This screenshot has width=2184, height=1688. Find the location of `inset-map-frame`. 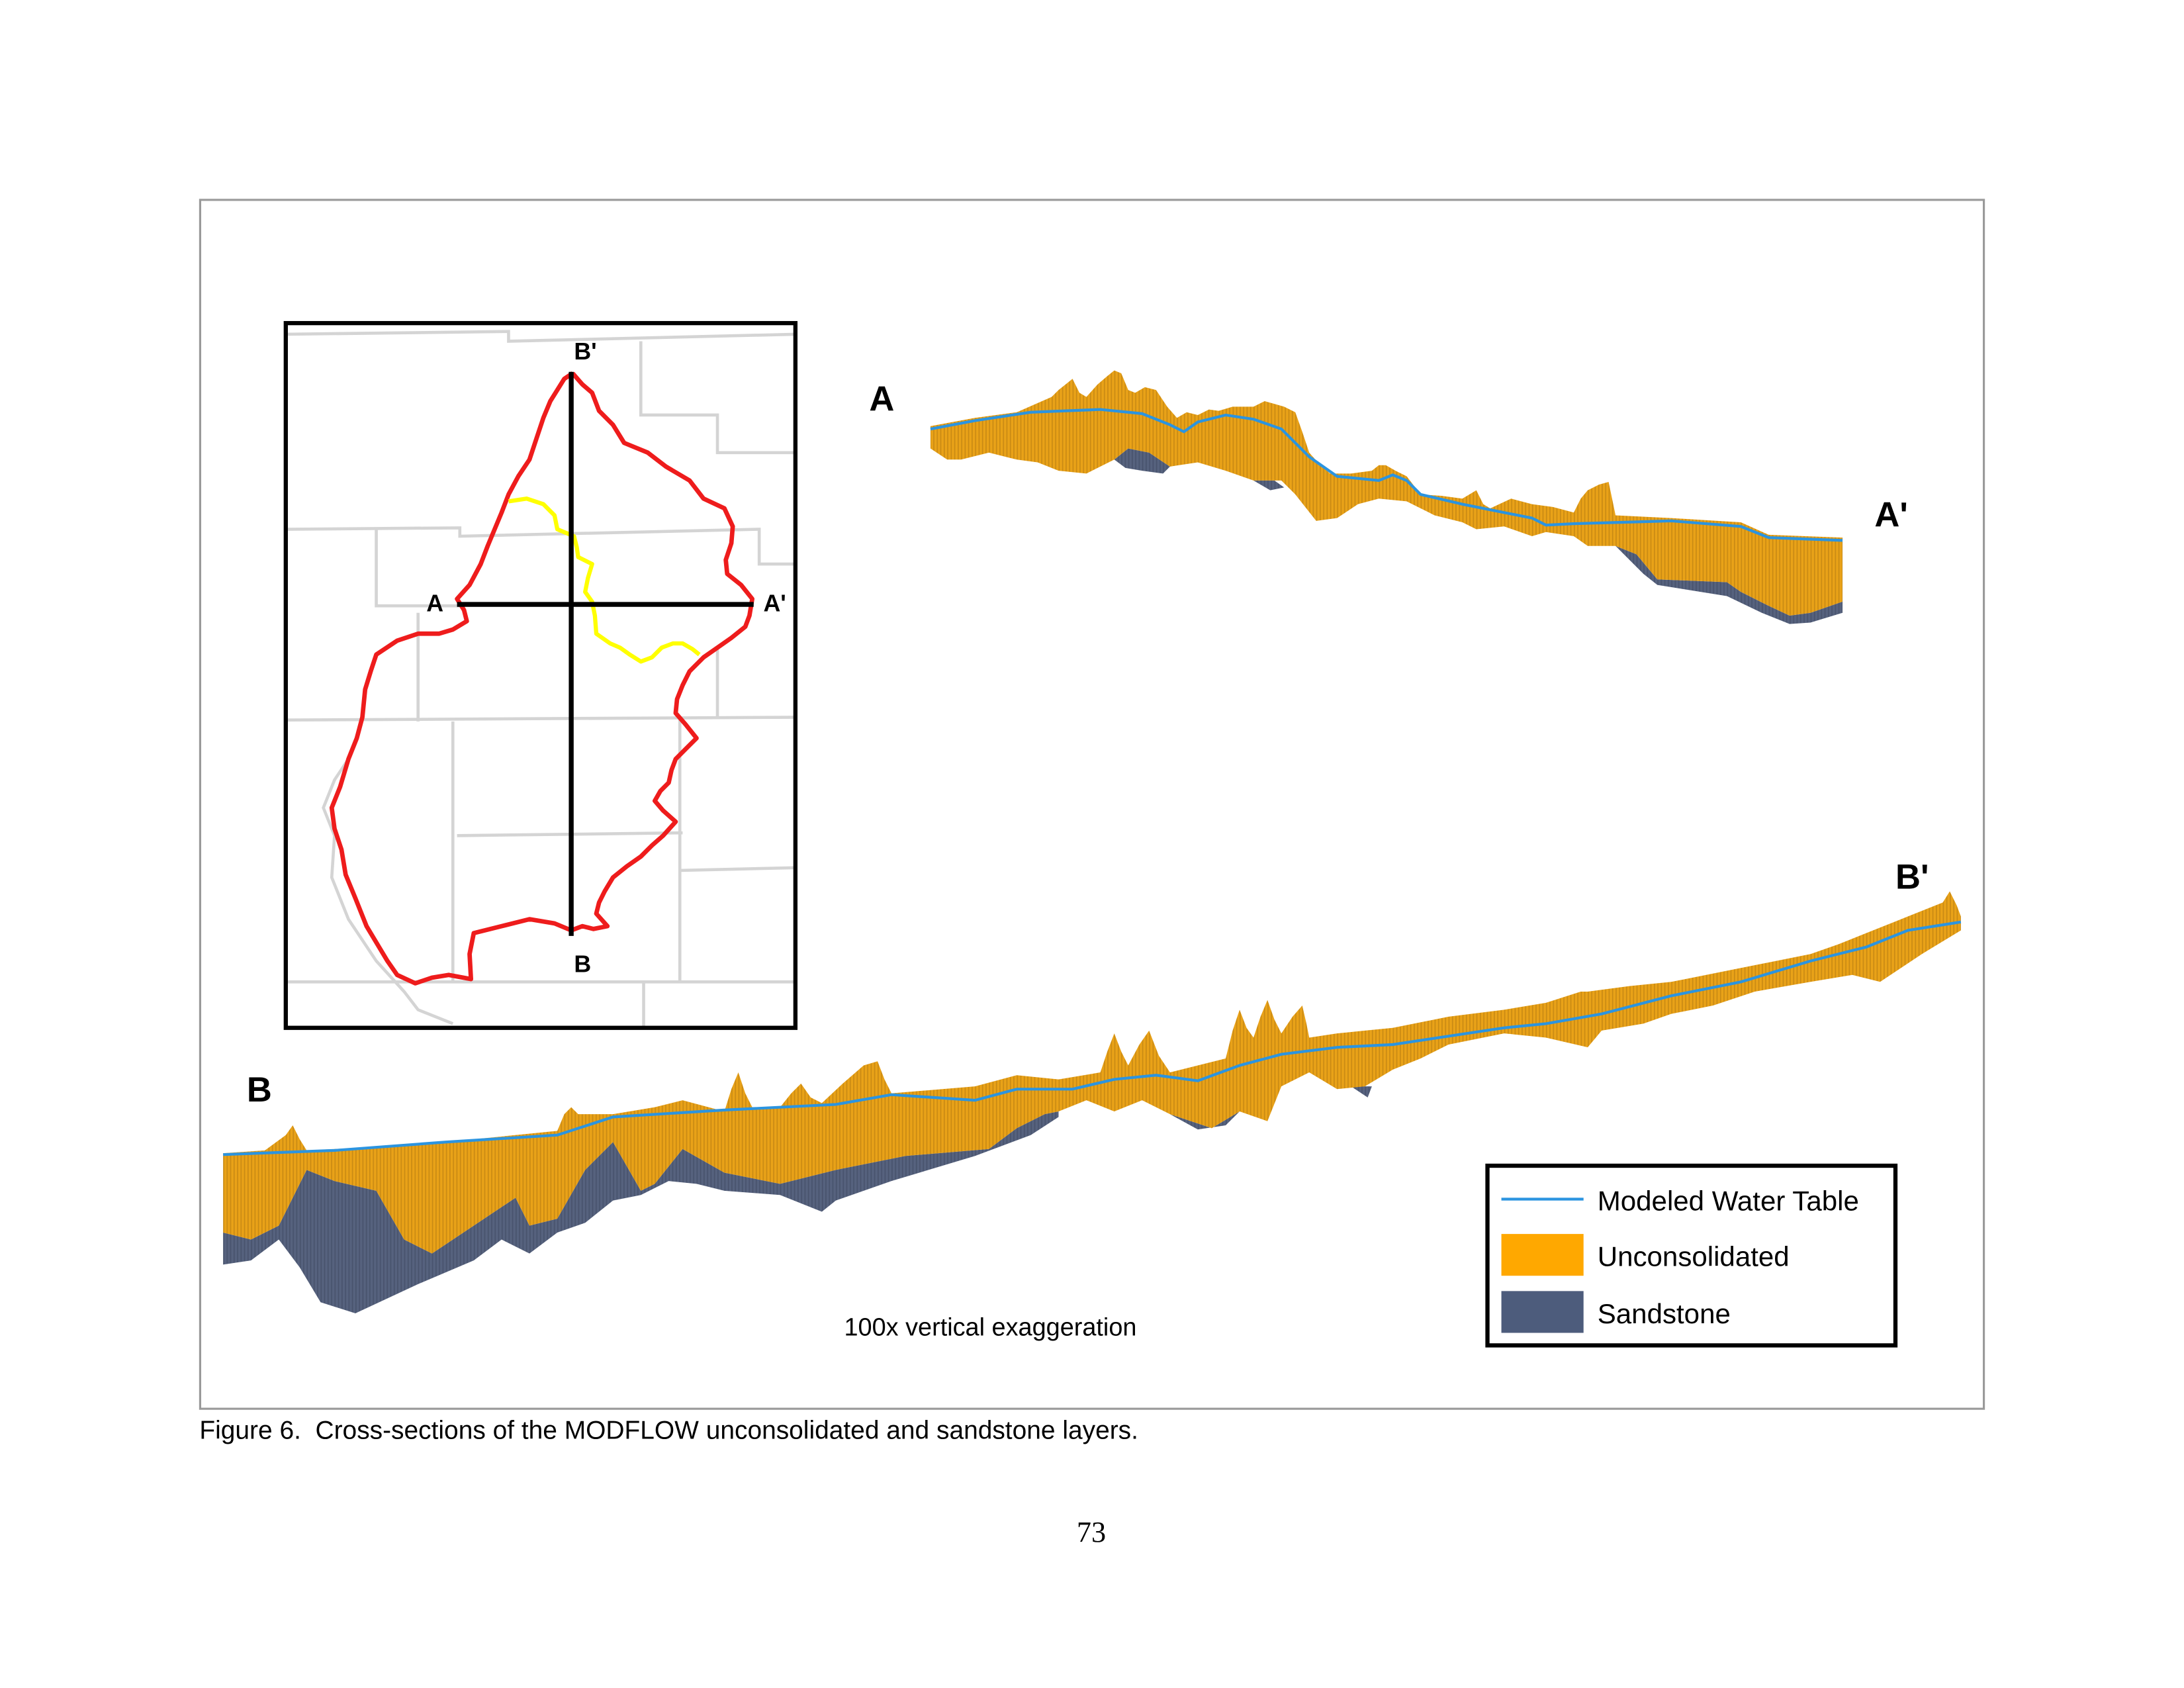

inset-map-frame is located at coordinates (540, 675).